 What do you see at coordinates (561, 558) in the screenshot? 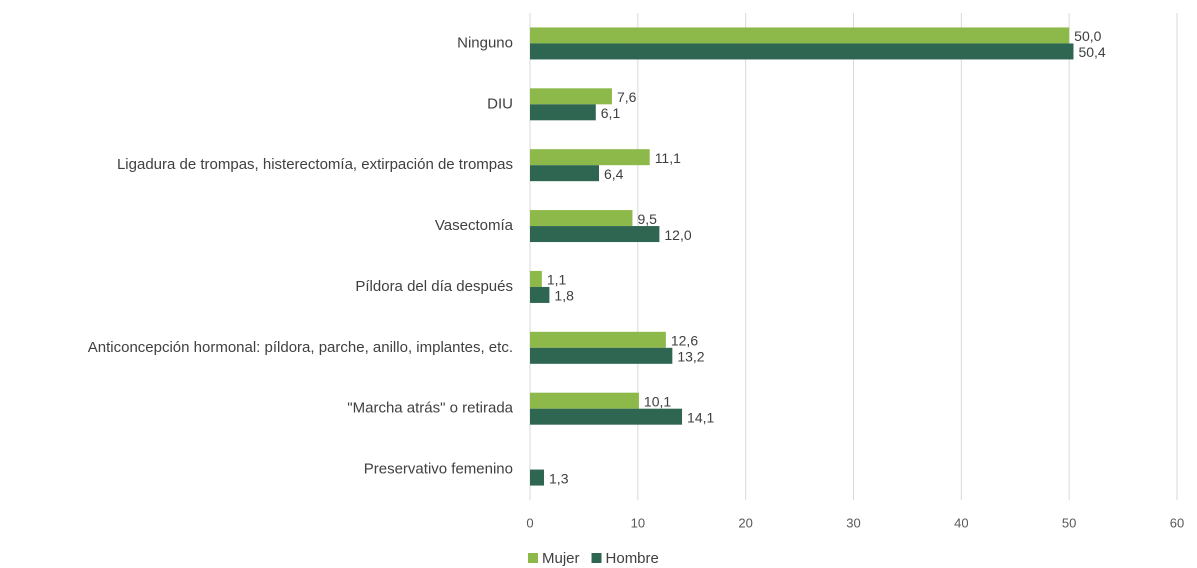
I see `legend-label: Mujer` at bounding box center [561, 558].